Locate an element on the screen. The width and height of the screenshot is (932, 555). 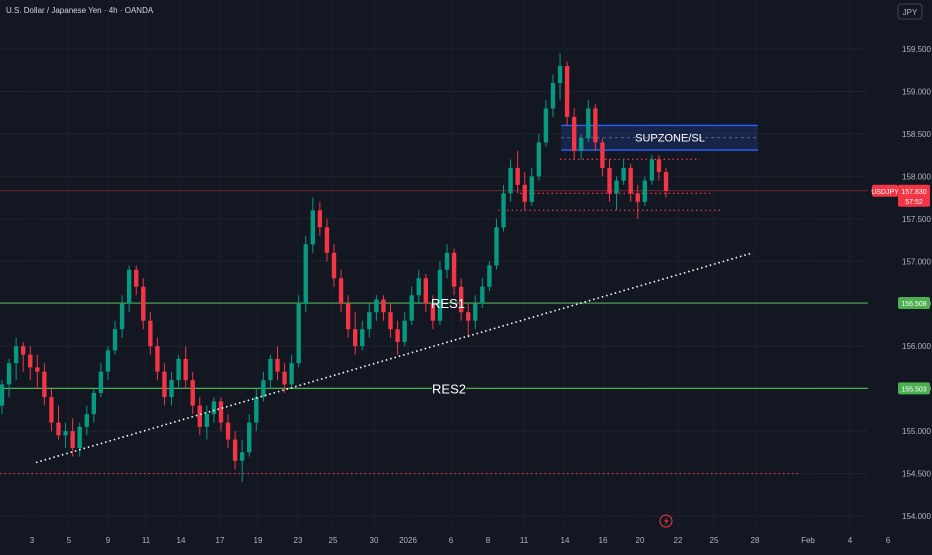
res1-label: RES1 is located at coordinates (448, 303).